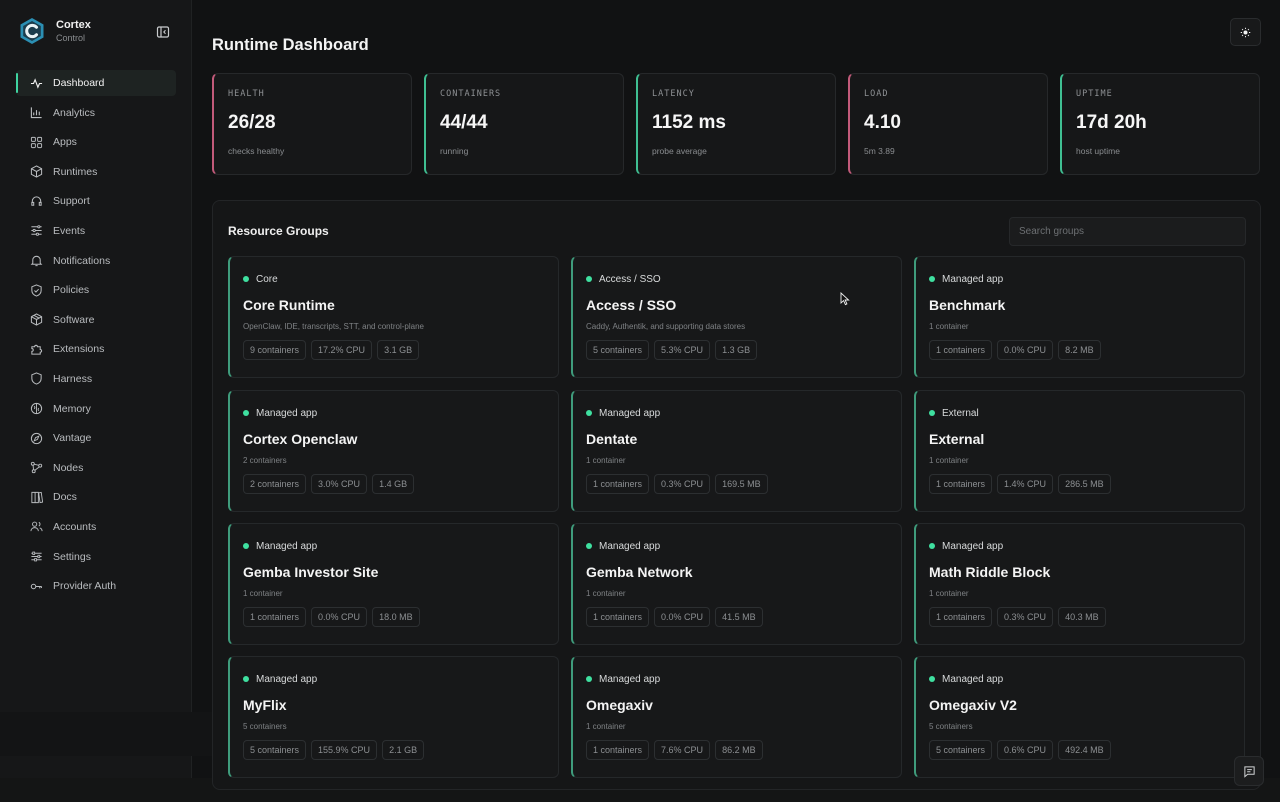 The image size is (1280, 802). Describe the element at coordinates (71, 290) in the screenshot. I see `sidebar-item-label: Policies` at that location.